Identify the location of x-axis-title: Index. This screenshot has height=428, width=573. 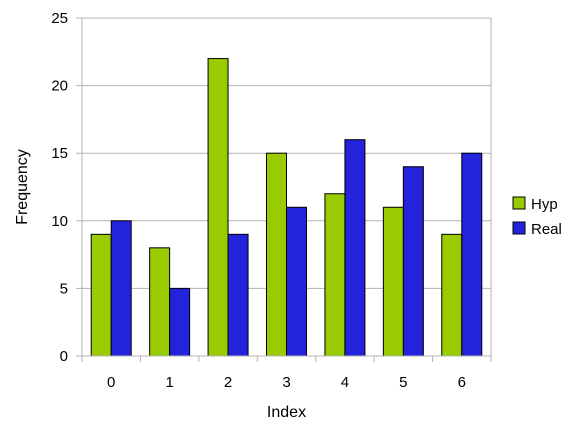
(286, 412).